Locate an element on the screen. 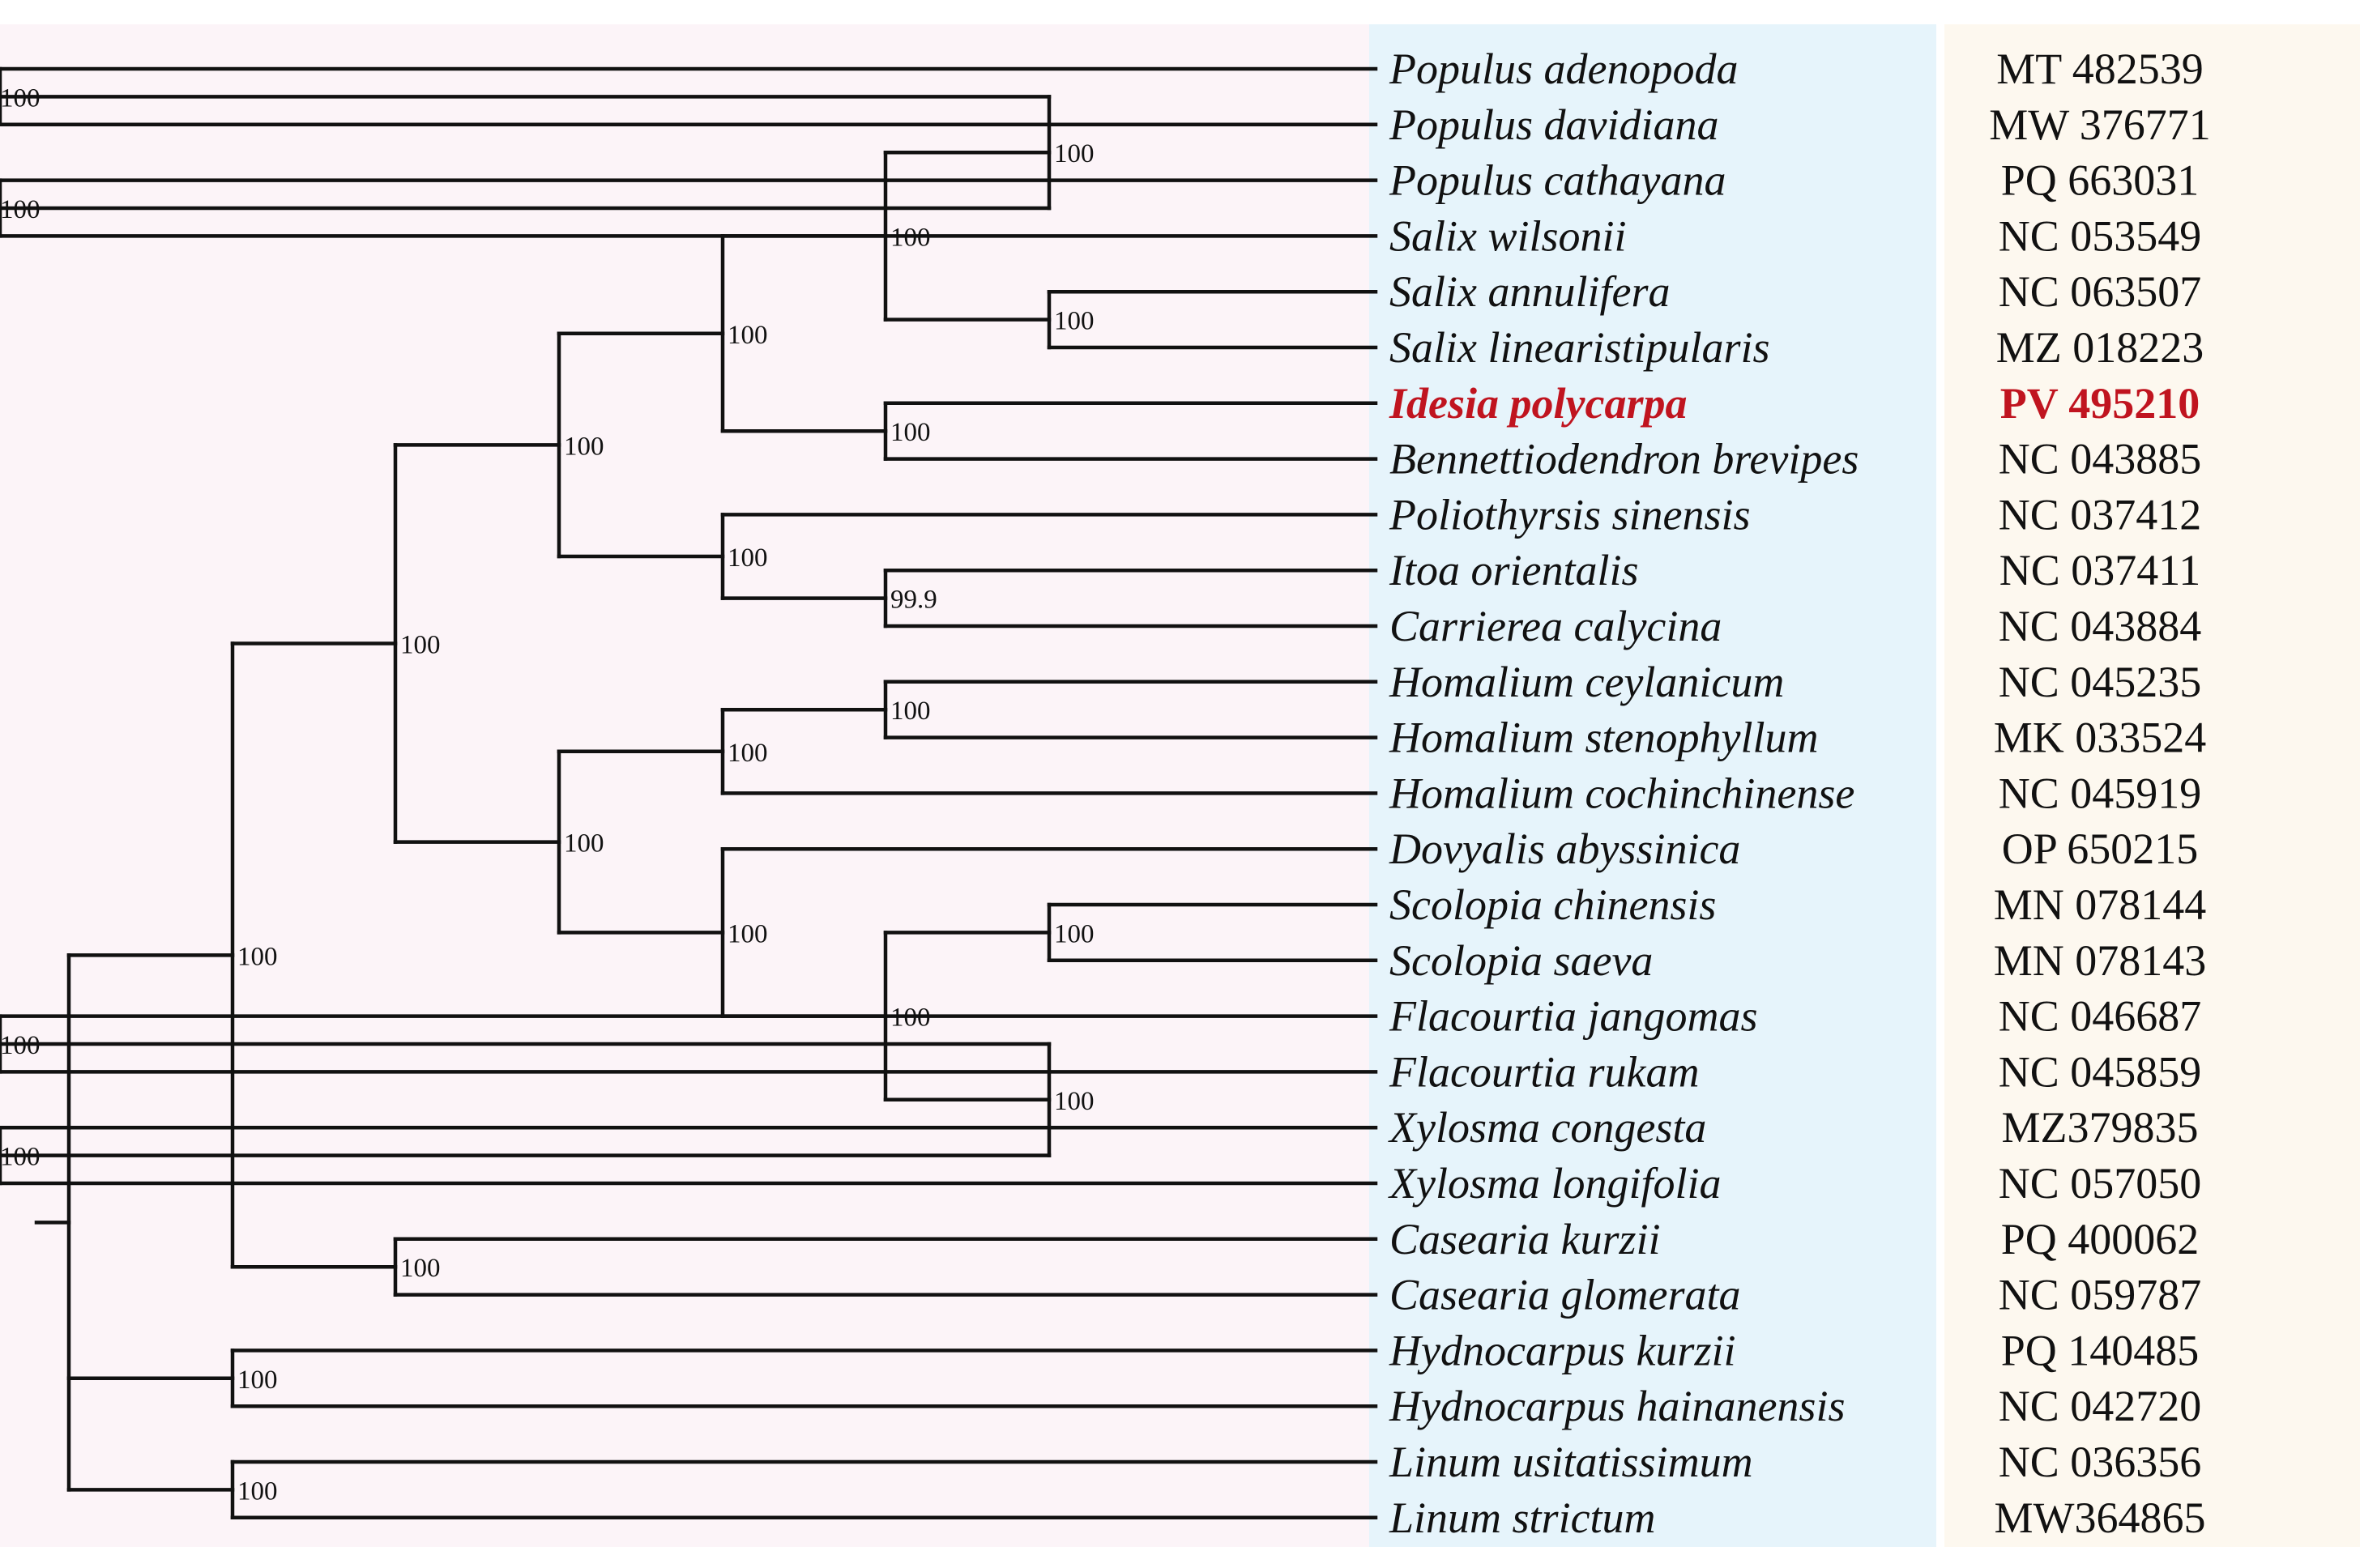  accession-label: NC 043884 is located at coordinates (2100, 626).